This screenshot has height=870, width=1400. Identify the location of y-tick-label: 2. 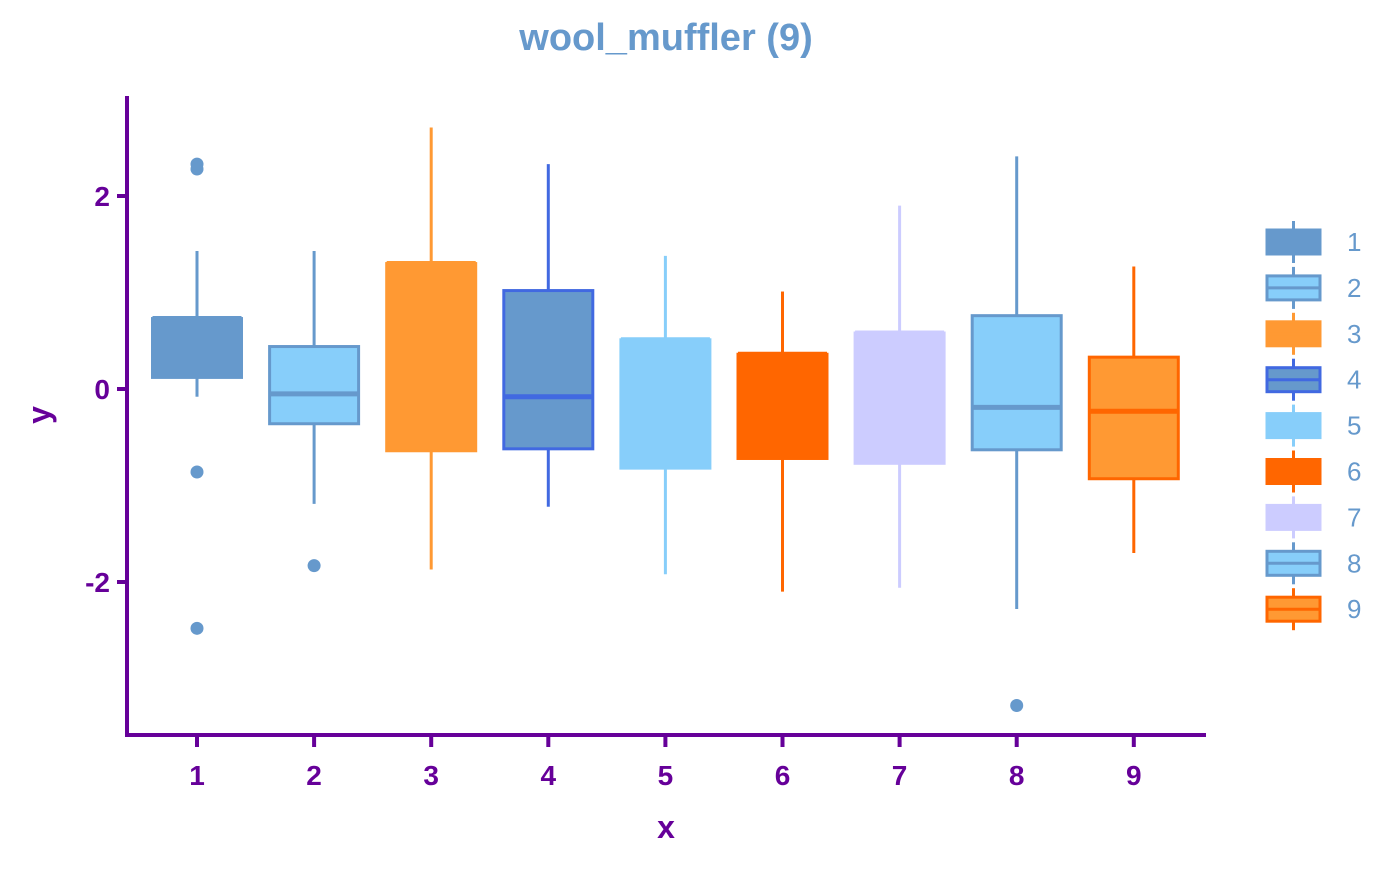
(102, 196).